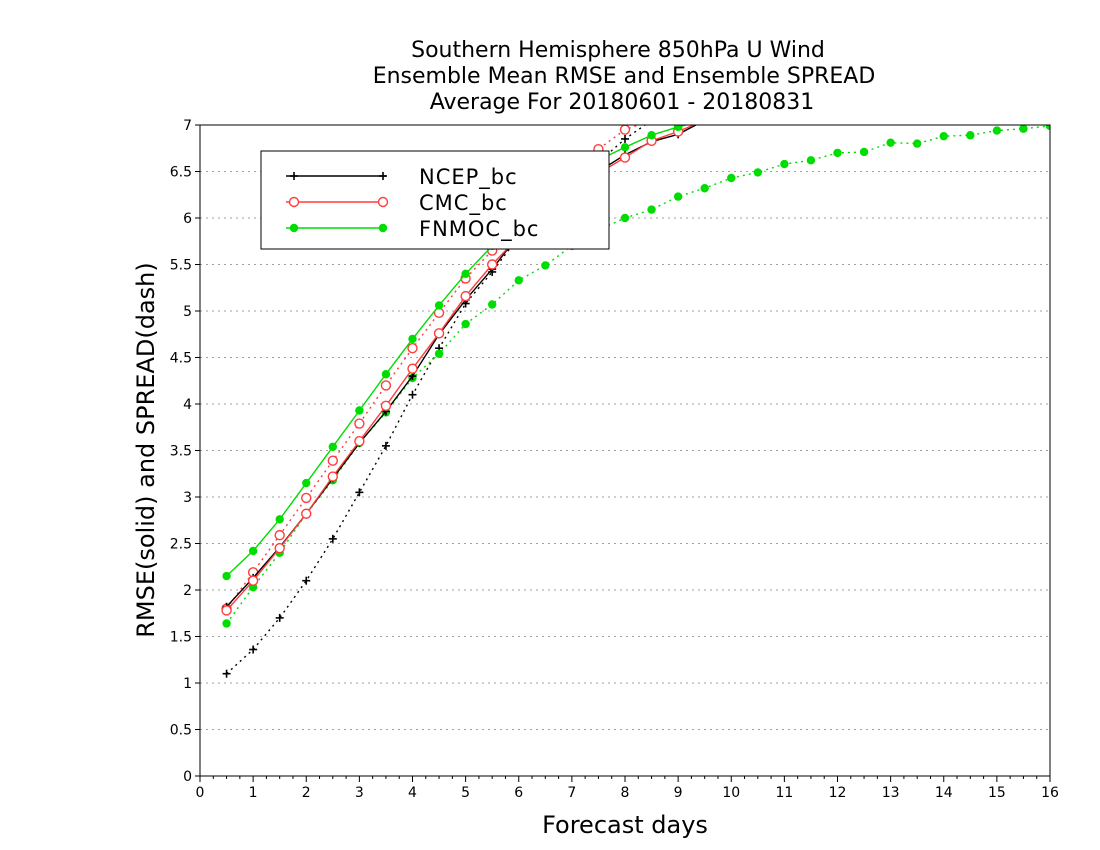  Describe the element at coordinates (187, 777) in the screenshot. I see `y-tick-label: 0` at that location.